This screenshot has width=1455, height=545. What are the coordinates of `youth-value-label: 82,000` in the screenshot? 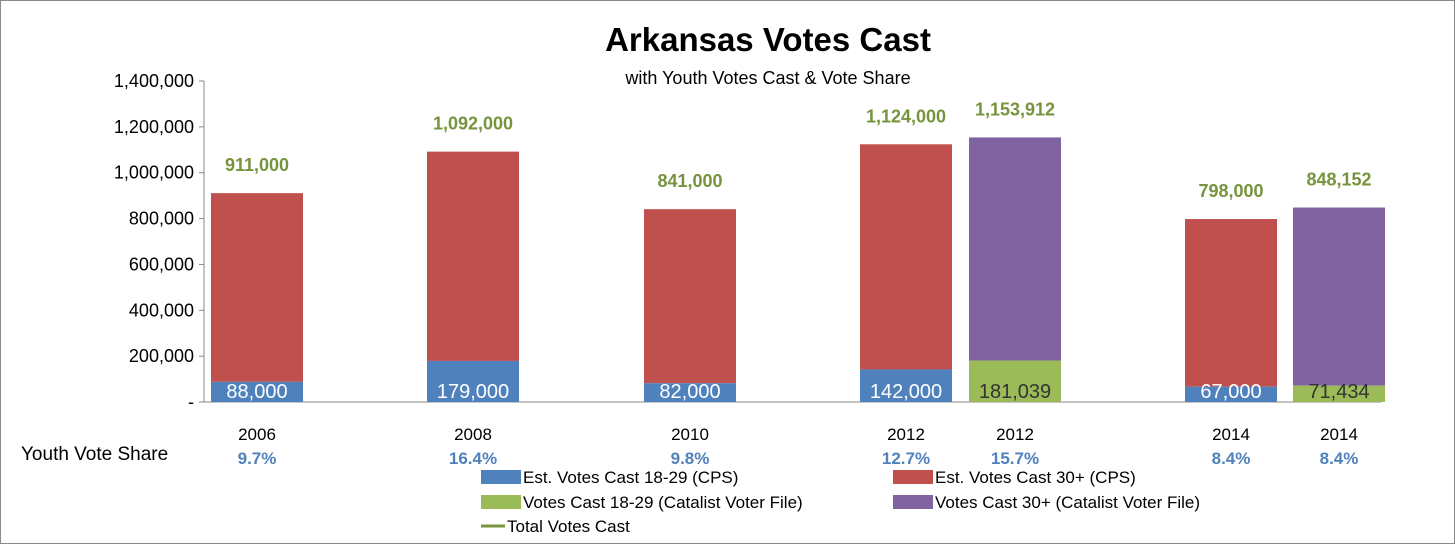 It's located at (689, 392).